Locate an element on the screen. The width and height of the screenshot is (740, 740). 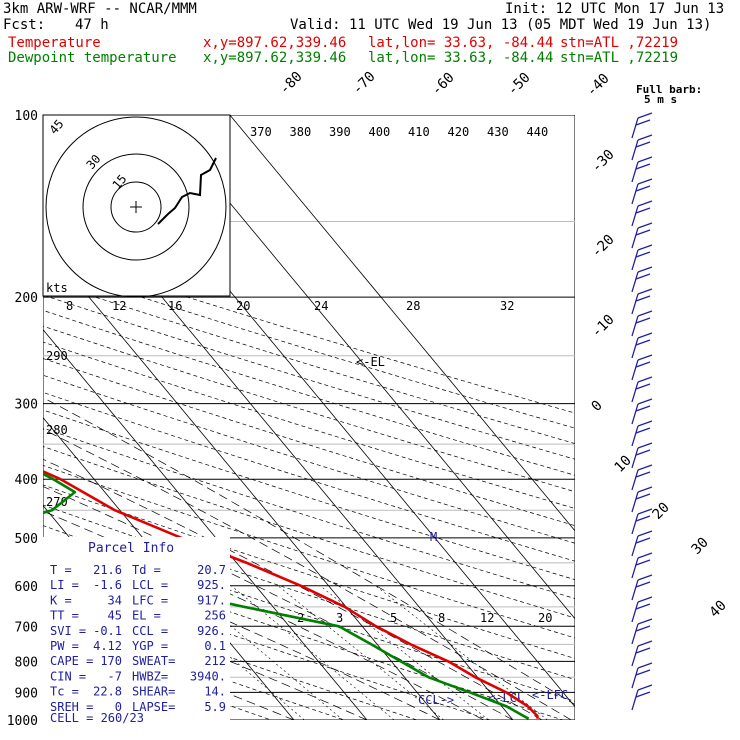
isotherm-label: -40 is located at coordinates (598, 85).